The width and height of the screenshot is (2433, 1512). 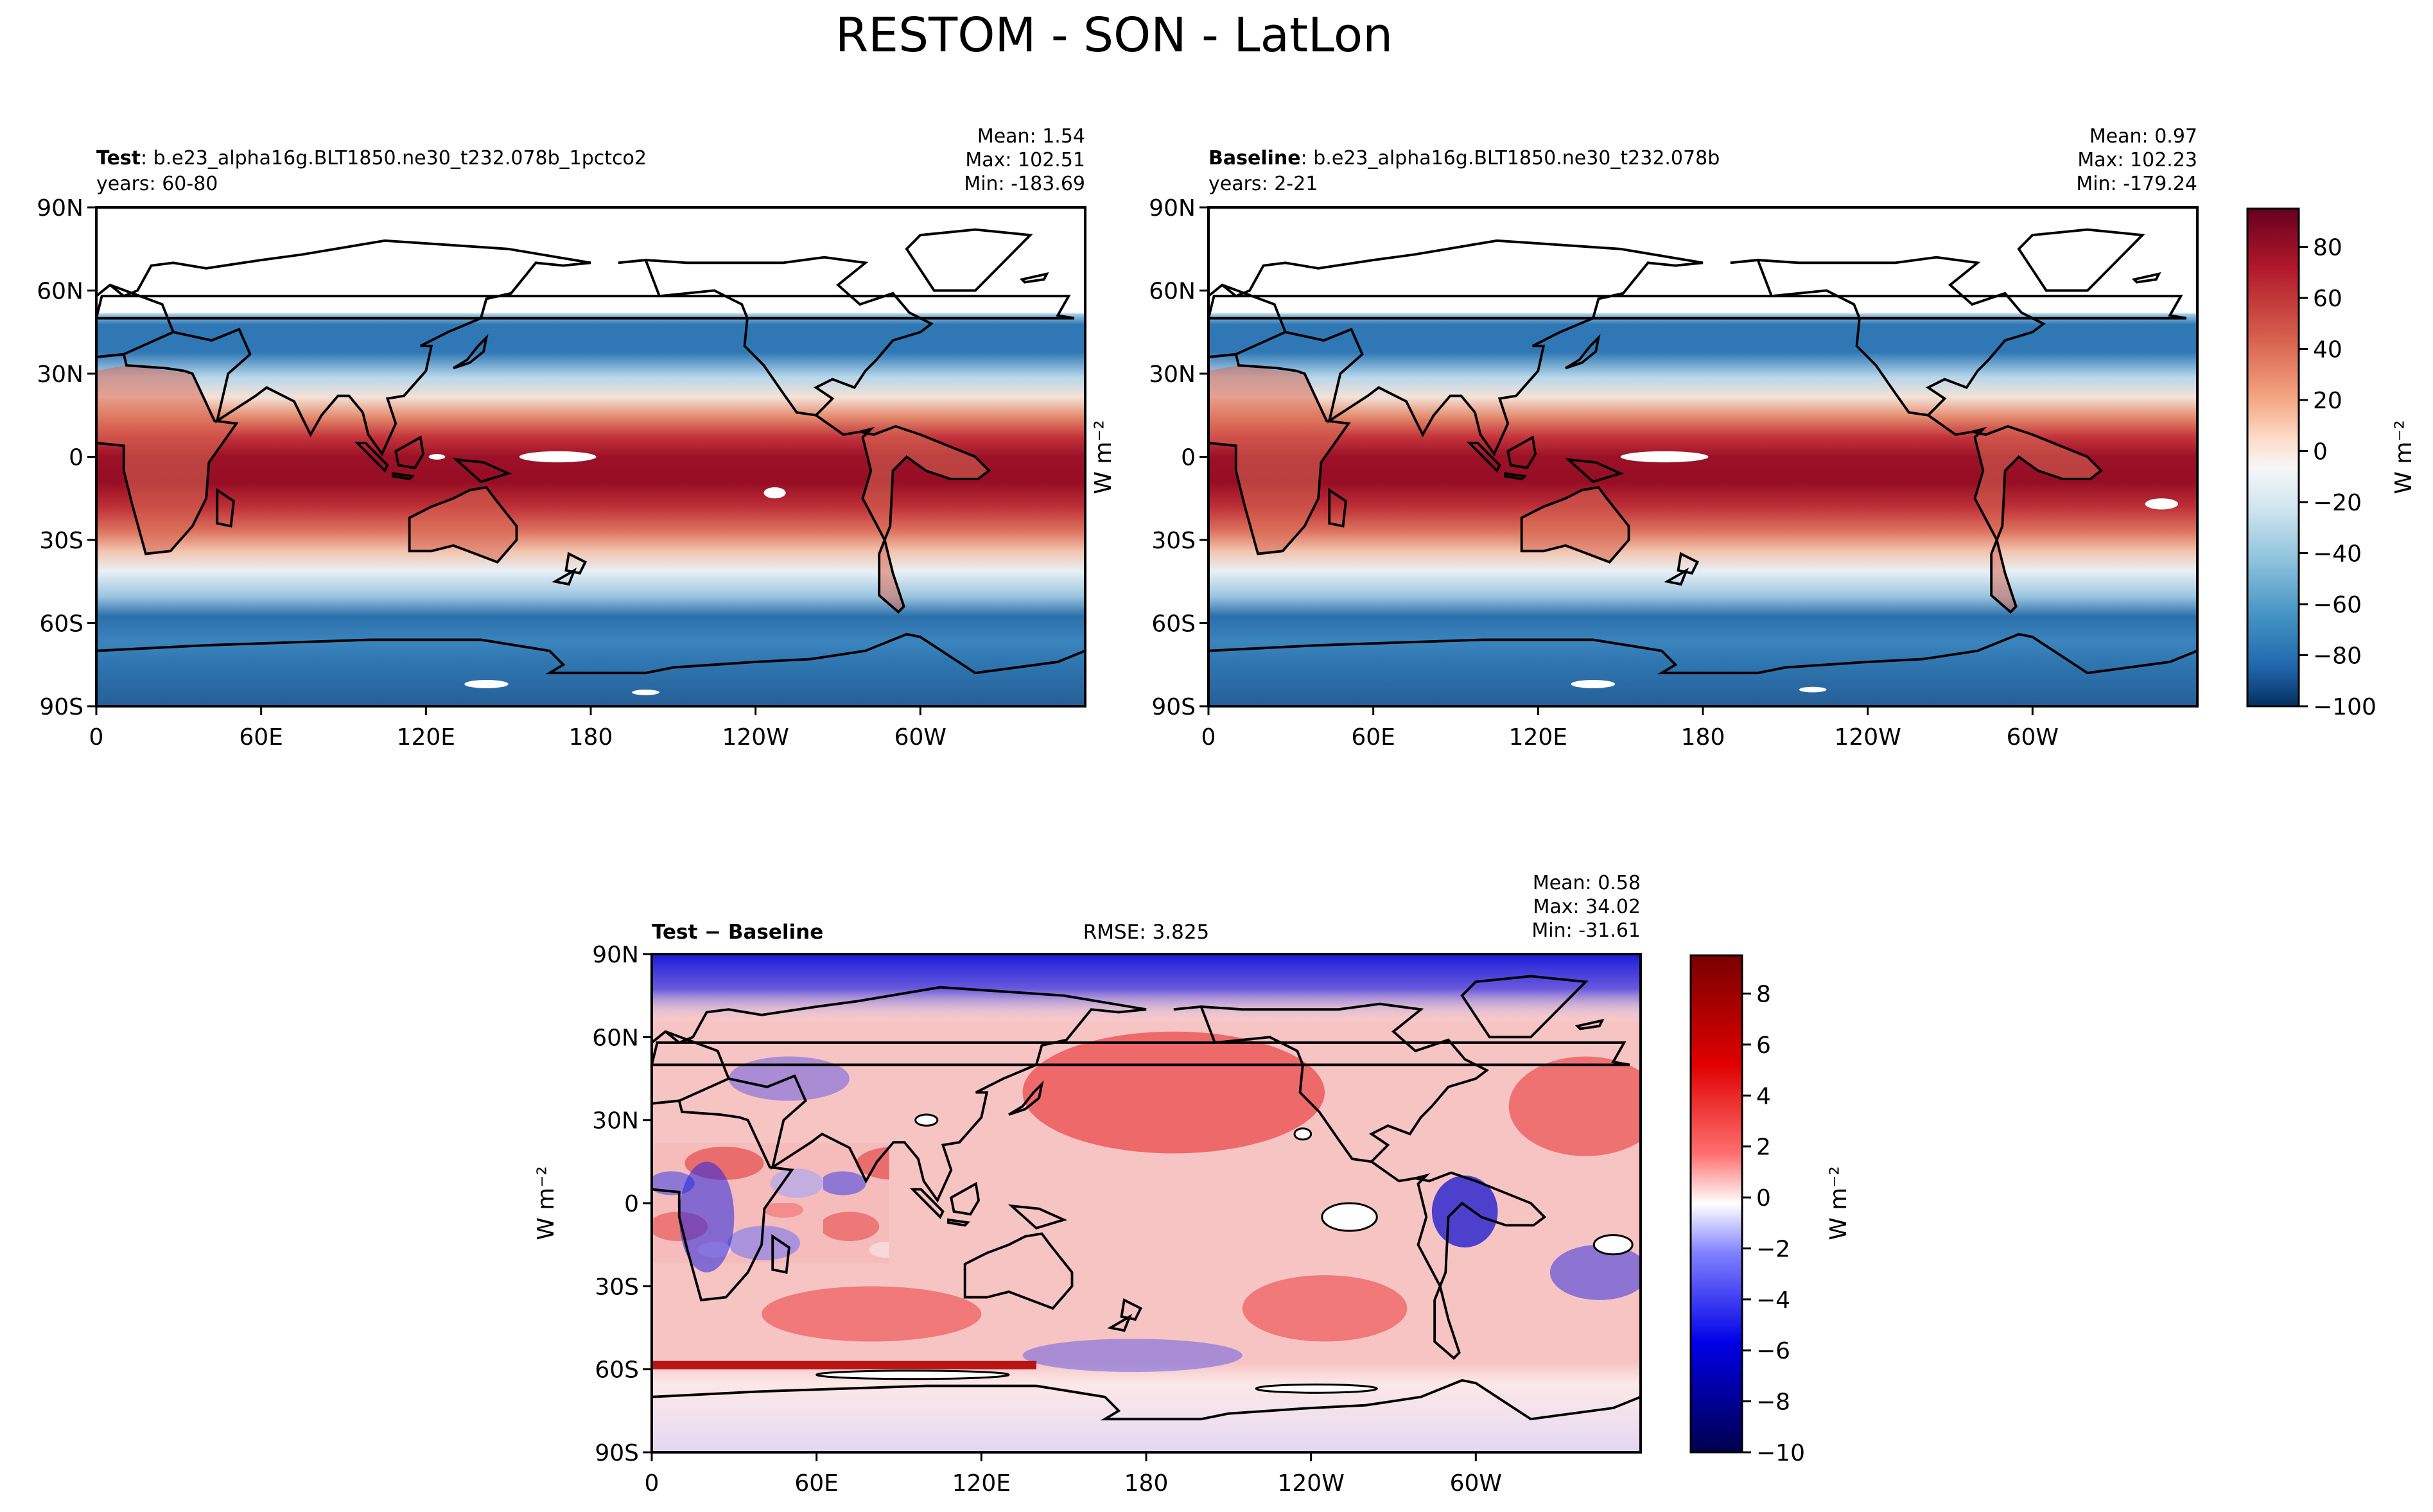 I want to click on colorbar-tick-label: −8, so click(x=1773, y=1402).